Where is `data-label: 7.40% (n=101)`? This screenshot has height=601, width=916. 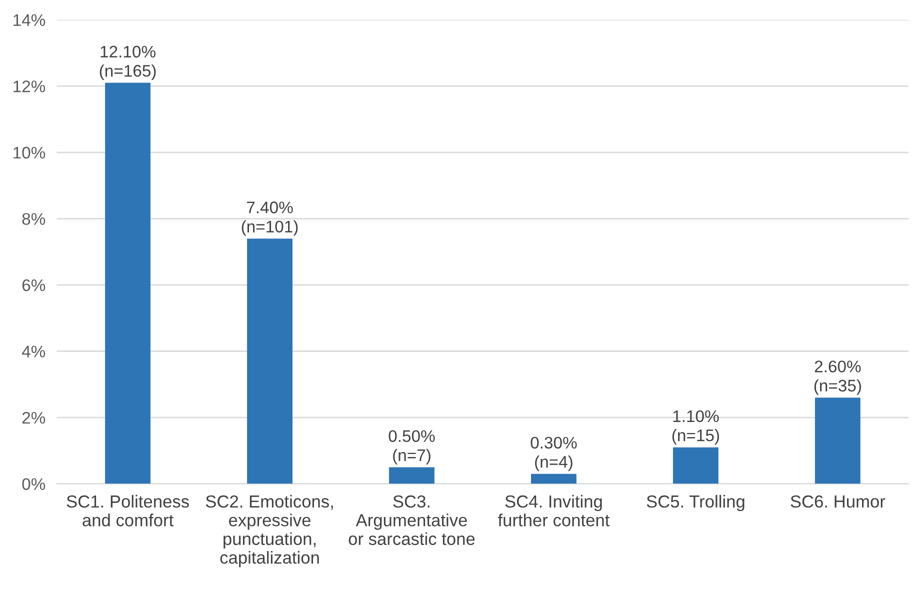
data-label: 7.40% (n=101) is located at coordinates (270, 219).